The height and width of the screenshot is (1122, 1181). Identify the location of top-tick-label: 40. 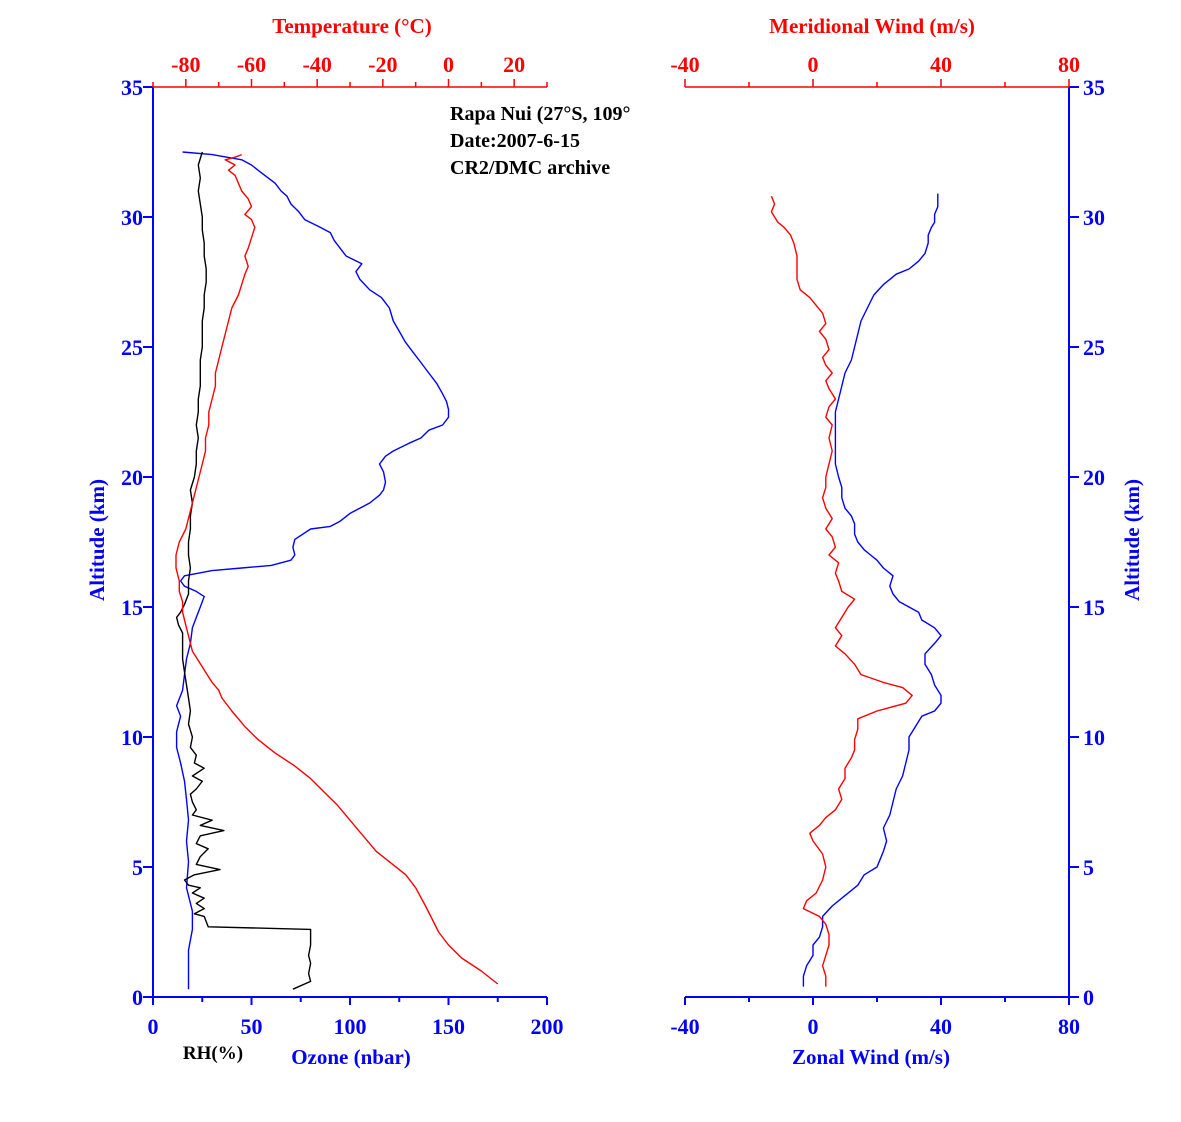
(941, 64).